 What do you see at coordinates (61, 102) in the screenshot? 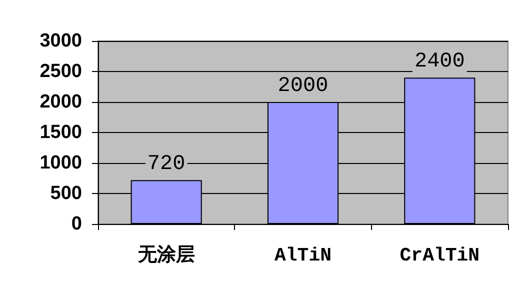
I see `y-tick-label: 2000` at bounding box center [61, 102].